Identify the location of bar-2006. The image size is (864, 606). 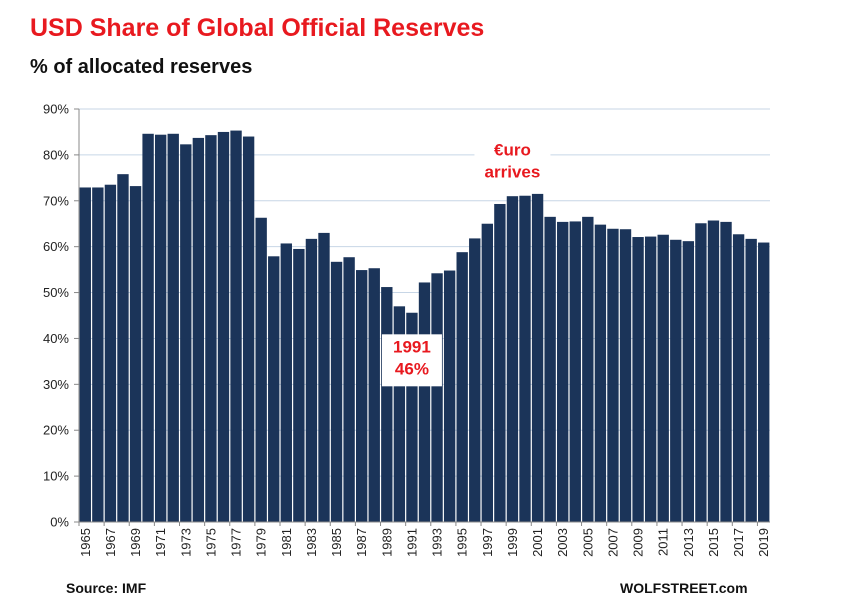
(600, 373).